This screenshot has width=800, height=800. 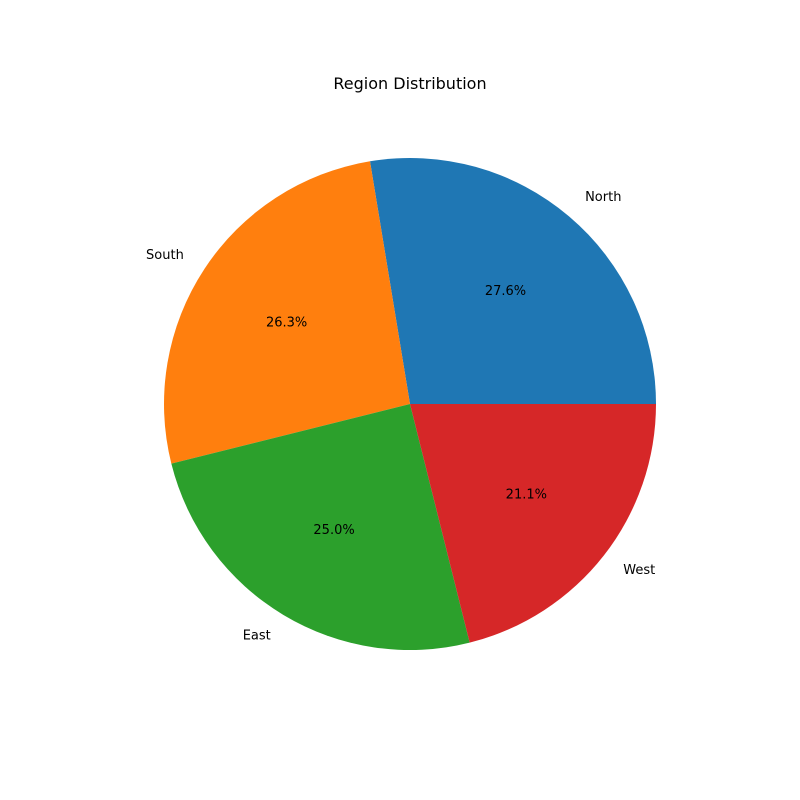 I want to click on slice-label-west: West, so click(x=639, y=570).